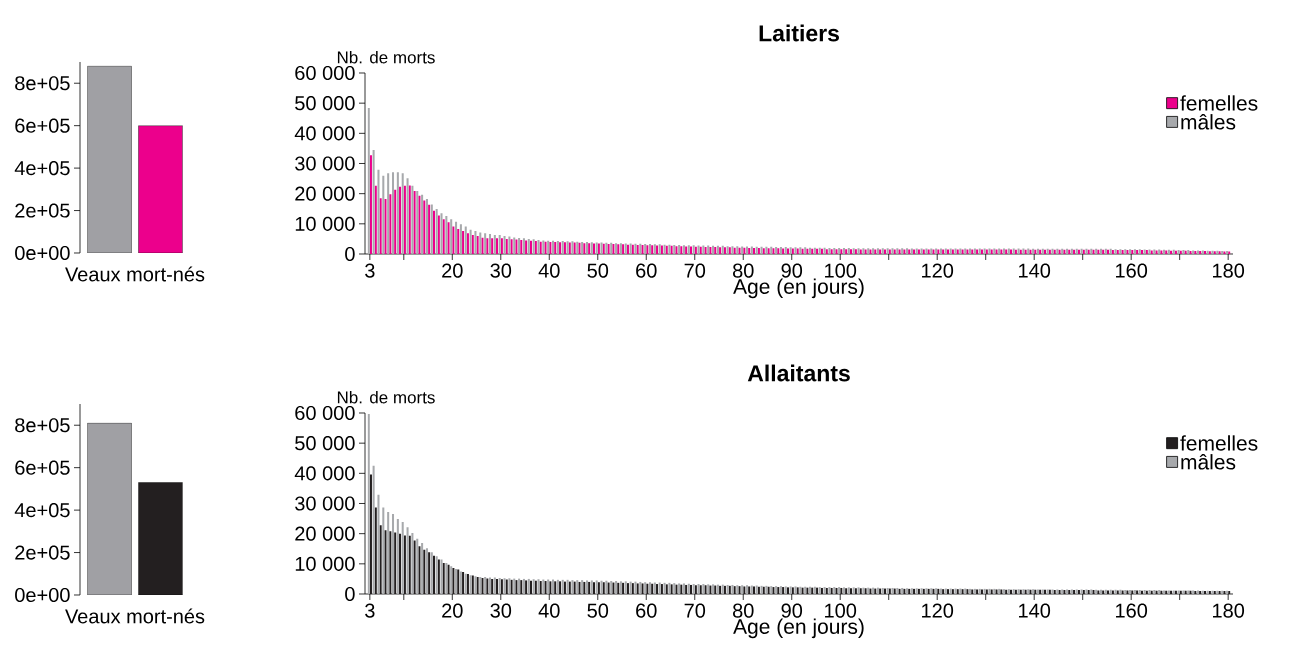 This screenshot has height=651, width=1290. Describe the element at coordinates (792, 270) in the screenshot. I see `x-tick-label: 90` at that location.